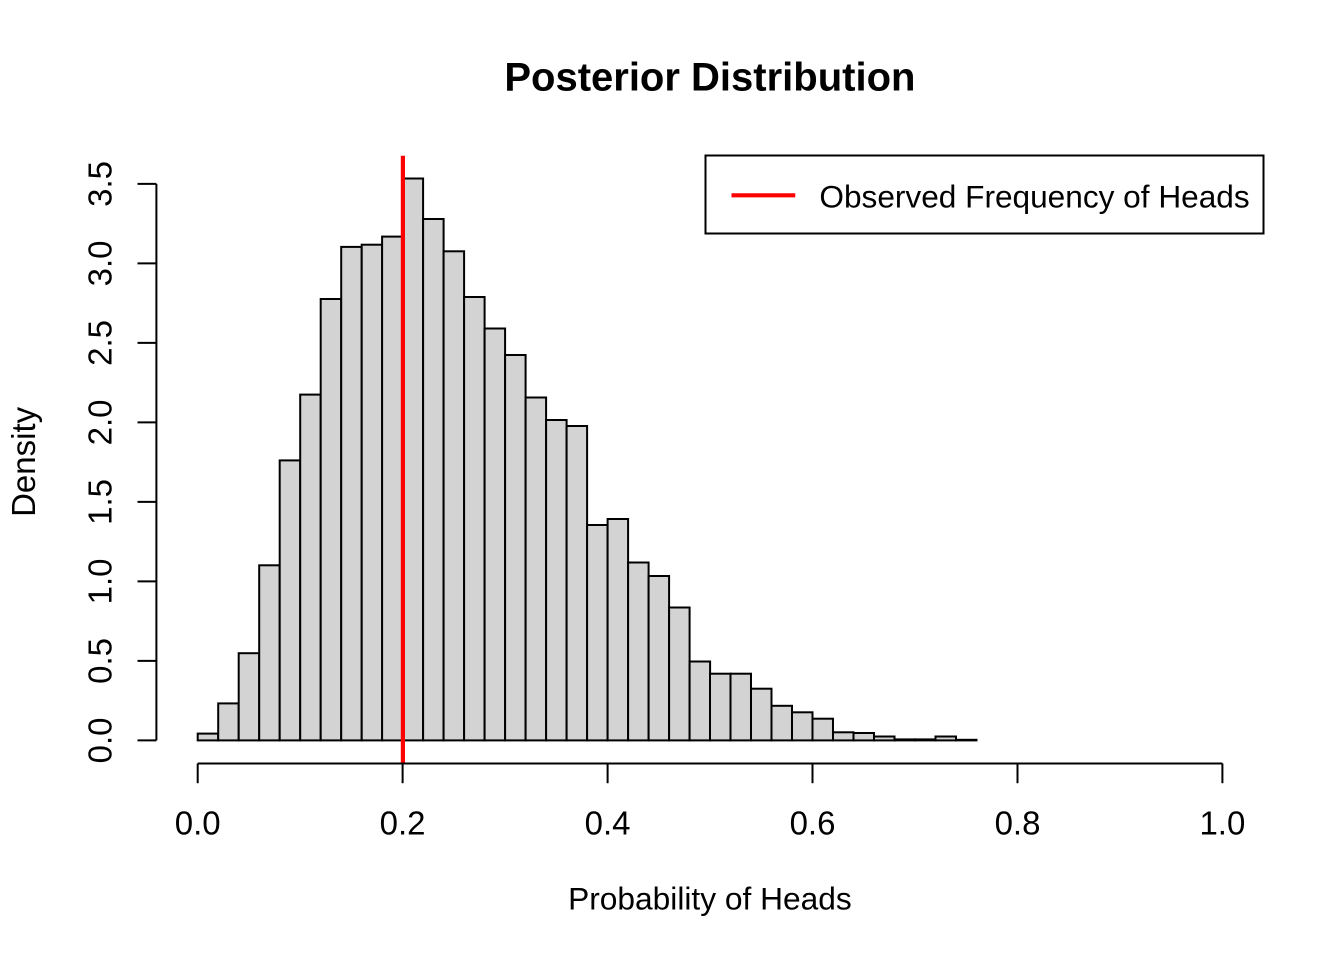 This screenshot has width=1344, height=960. What do you see at coordinates (100, 502) in the screenshot?
I see `svg-text: 1.5` at bounding box center [100, 502].